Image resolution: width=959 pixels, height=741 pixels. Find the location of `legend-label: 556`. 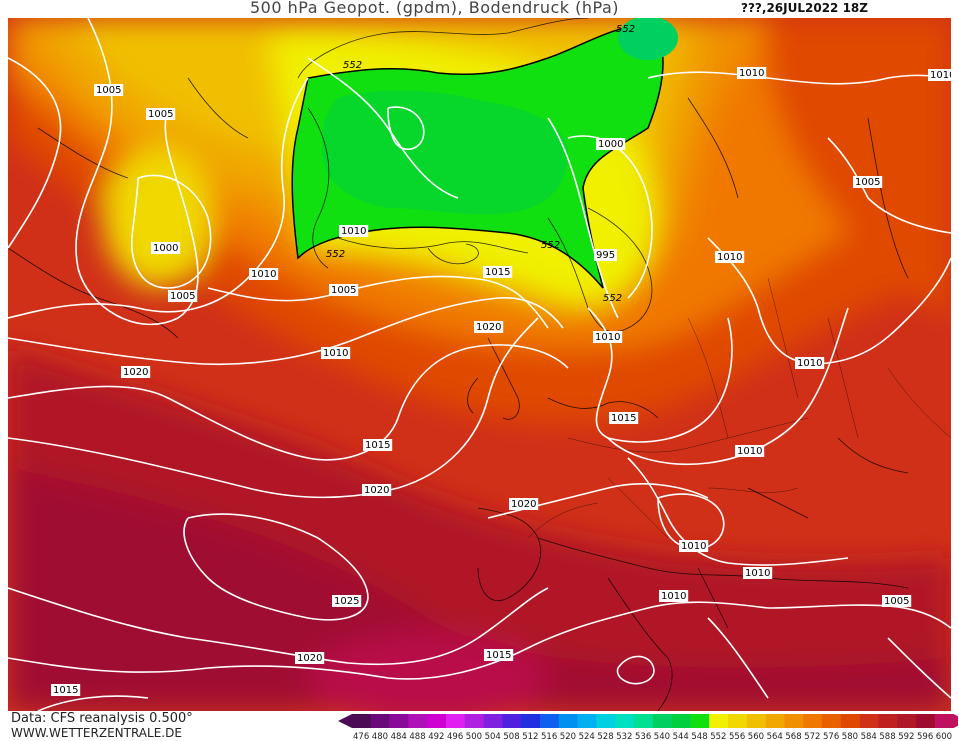

legend-label: 556 is located at coordinates (737, 736).